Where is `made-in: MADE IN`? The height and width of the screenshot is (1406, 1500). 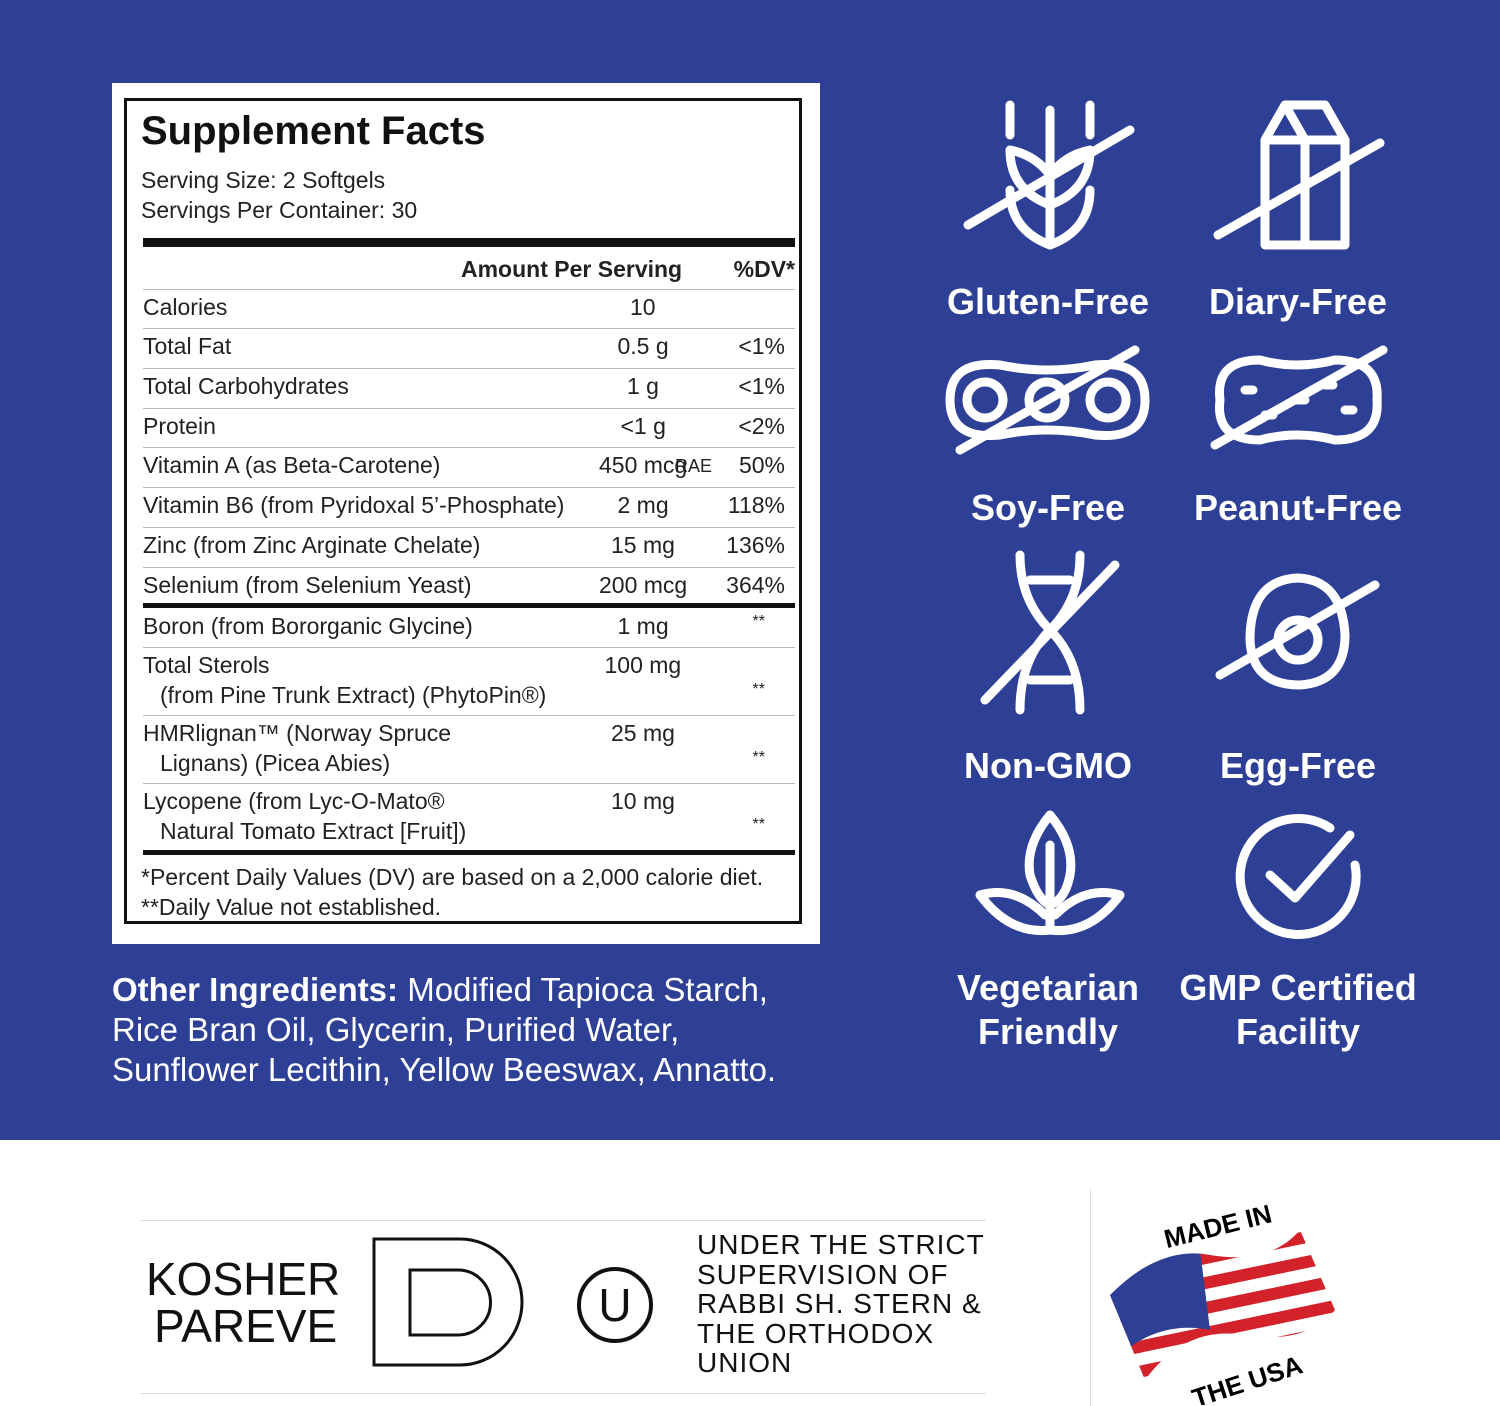 made-in: MADE IN is located at coordinates (1218, 1226).